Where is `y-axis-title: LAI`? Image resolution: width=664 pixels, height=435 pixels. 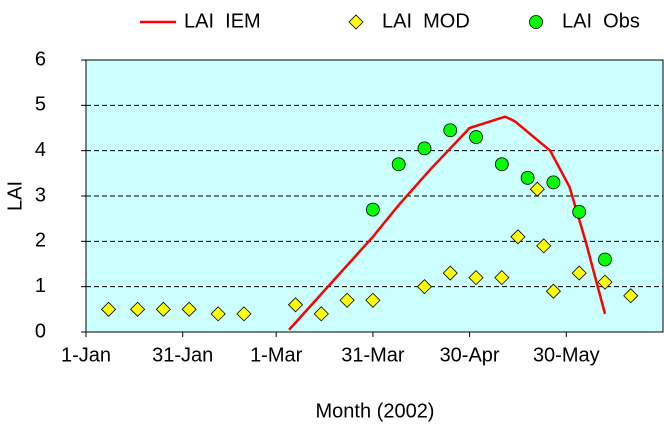
y-axis-title: LAI is located at coordinates (15, 196).